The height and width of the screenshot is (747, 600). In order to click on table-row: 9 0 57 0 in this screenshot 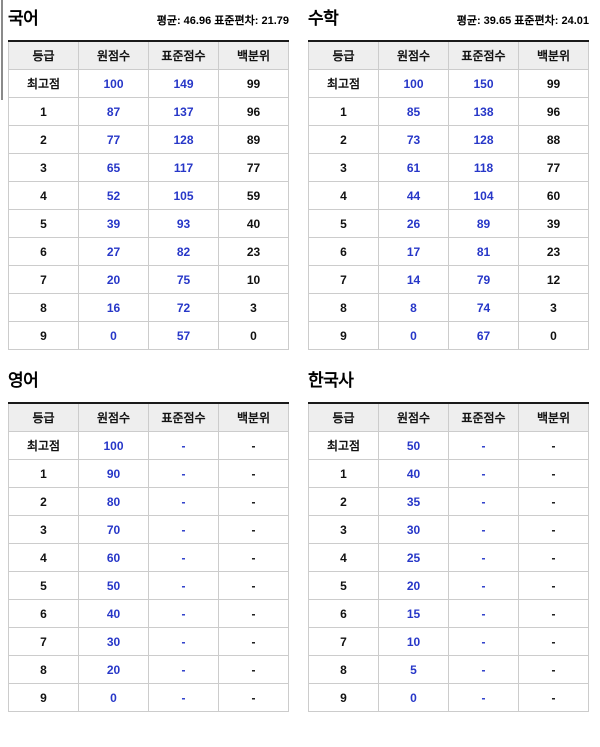, I will do `click(148, 336)`.